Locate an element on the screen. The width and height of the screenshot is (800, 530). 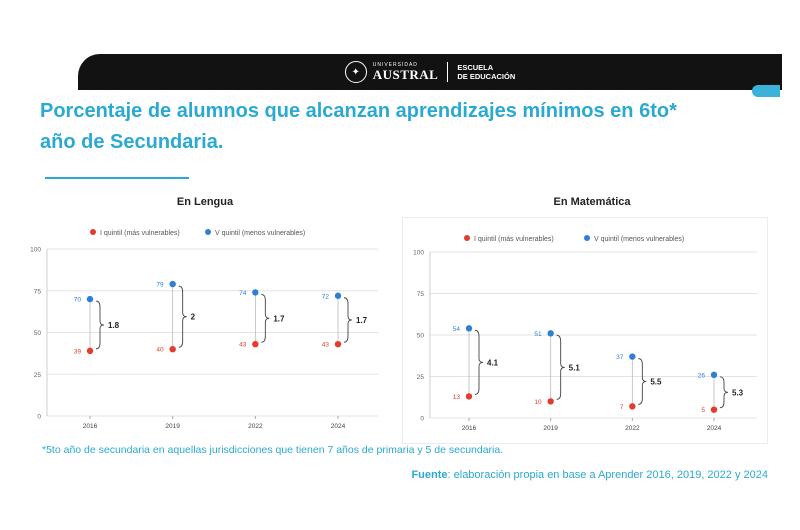
ratio-label: 5.3 is located at coordinates (738, 392).